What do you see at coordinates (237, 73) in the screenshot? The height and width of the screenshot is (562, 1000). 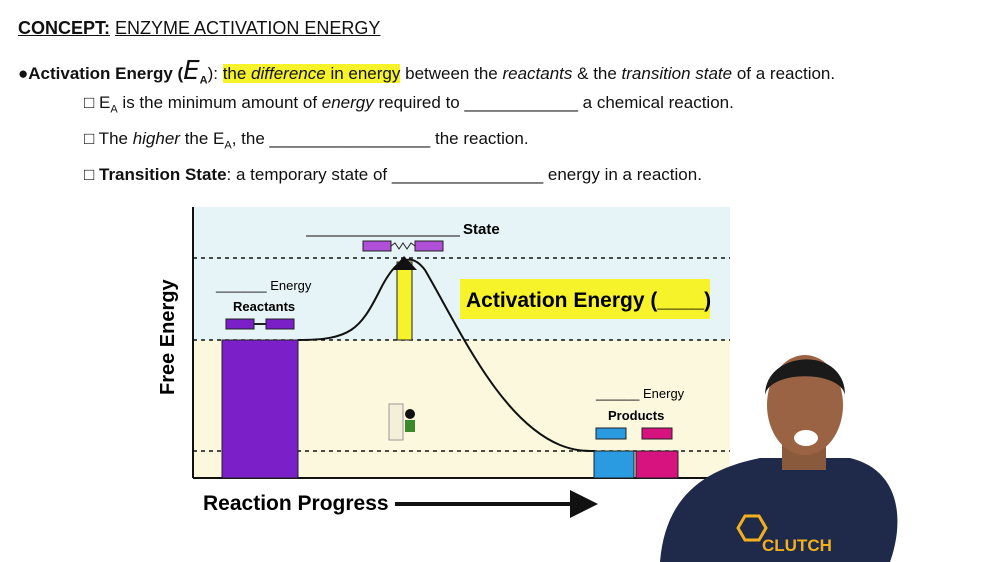 I see `text: the` at bounding box center [237, 73].